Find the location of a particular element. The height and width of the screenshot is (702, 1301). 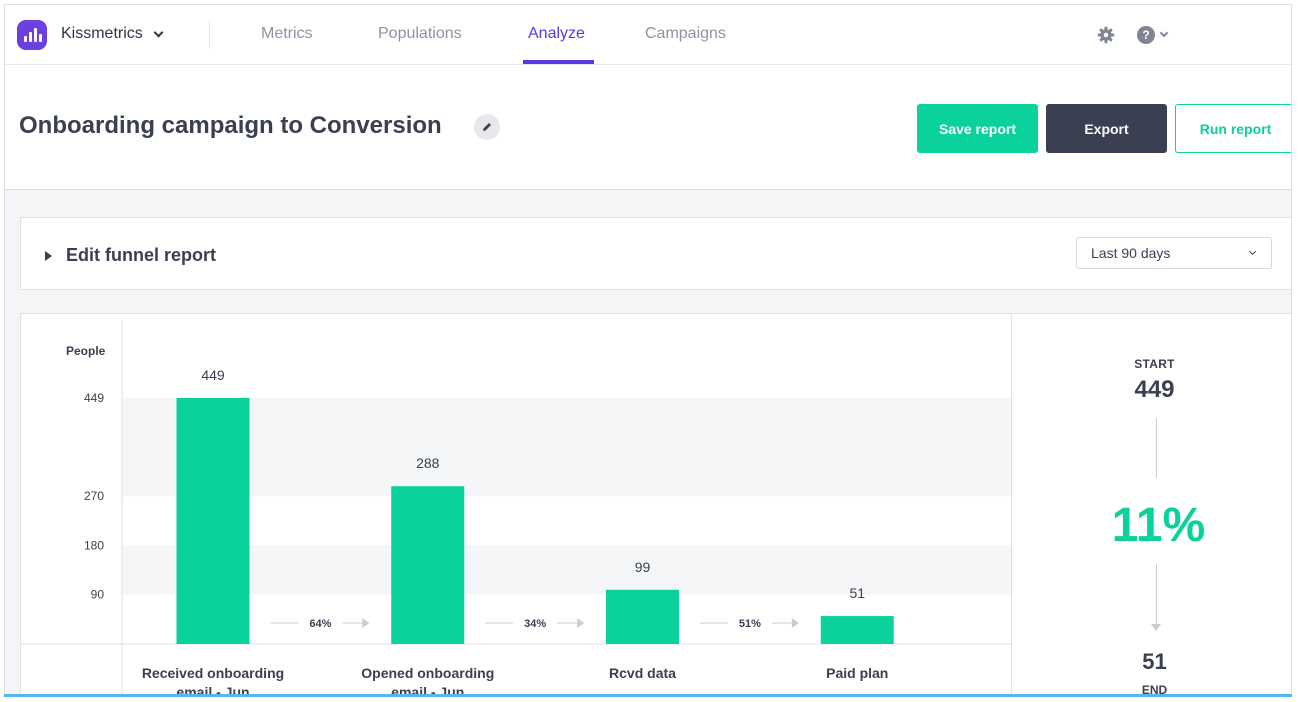

summary-connector-bottom is located at coordinates (1156, 595).